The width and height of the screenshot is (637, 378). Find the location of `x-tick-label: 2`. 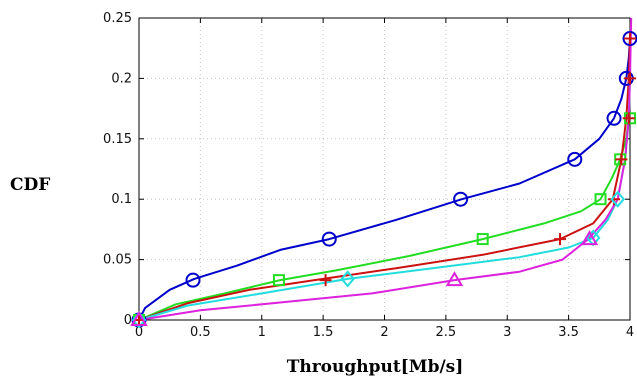

x-tick-label: 2 is located at coordinates (384, 332).